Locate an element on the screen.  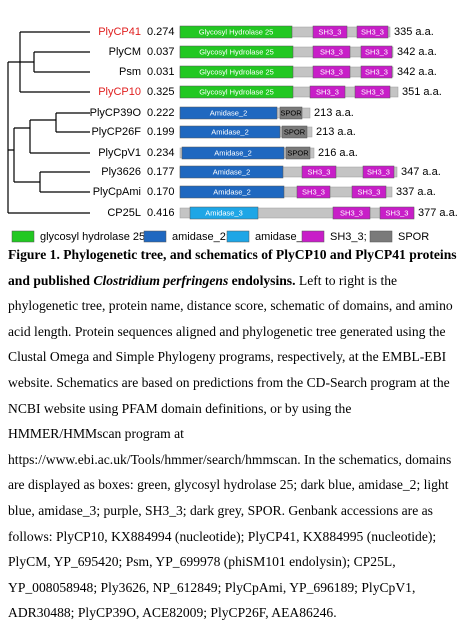
distance-score: 0.037 is located at coordinates (161, 52).